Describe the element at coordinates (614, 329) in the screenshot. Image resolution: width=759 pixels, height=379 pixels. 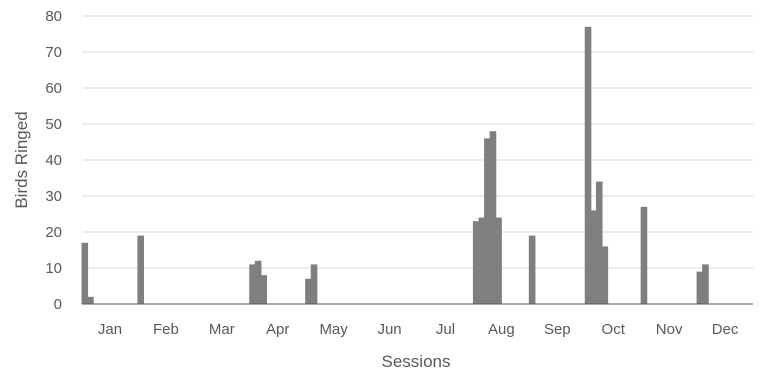
I see `x-tick-label-oct: Oct` at that location.